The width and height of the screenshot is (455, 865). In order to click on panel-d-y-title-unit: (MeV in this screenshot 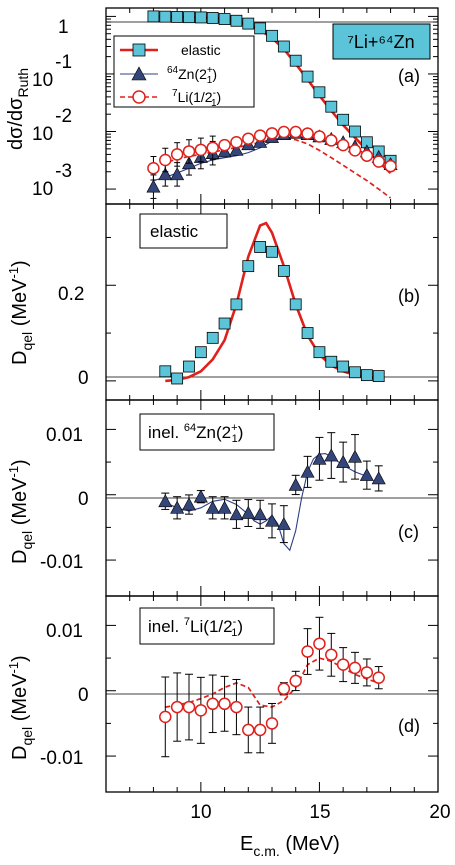, I will do `click(20, 700)`.